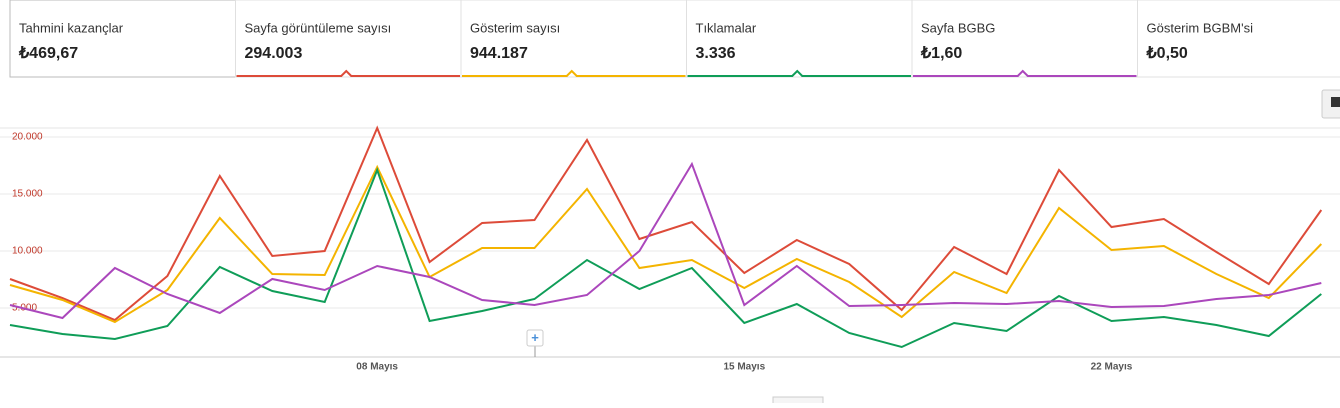 Image resolution: width=1340 pixels, height=408 pixels. What do you see at coordinates (716, 53) in the screenshot?
I see `metric-value: 3.336` at bounding box center [716, 53].